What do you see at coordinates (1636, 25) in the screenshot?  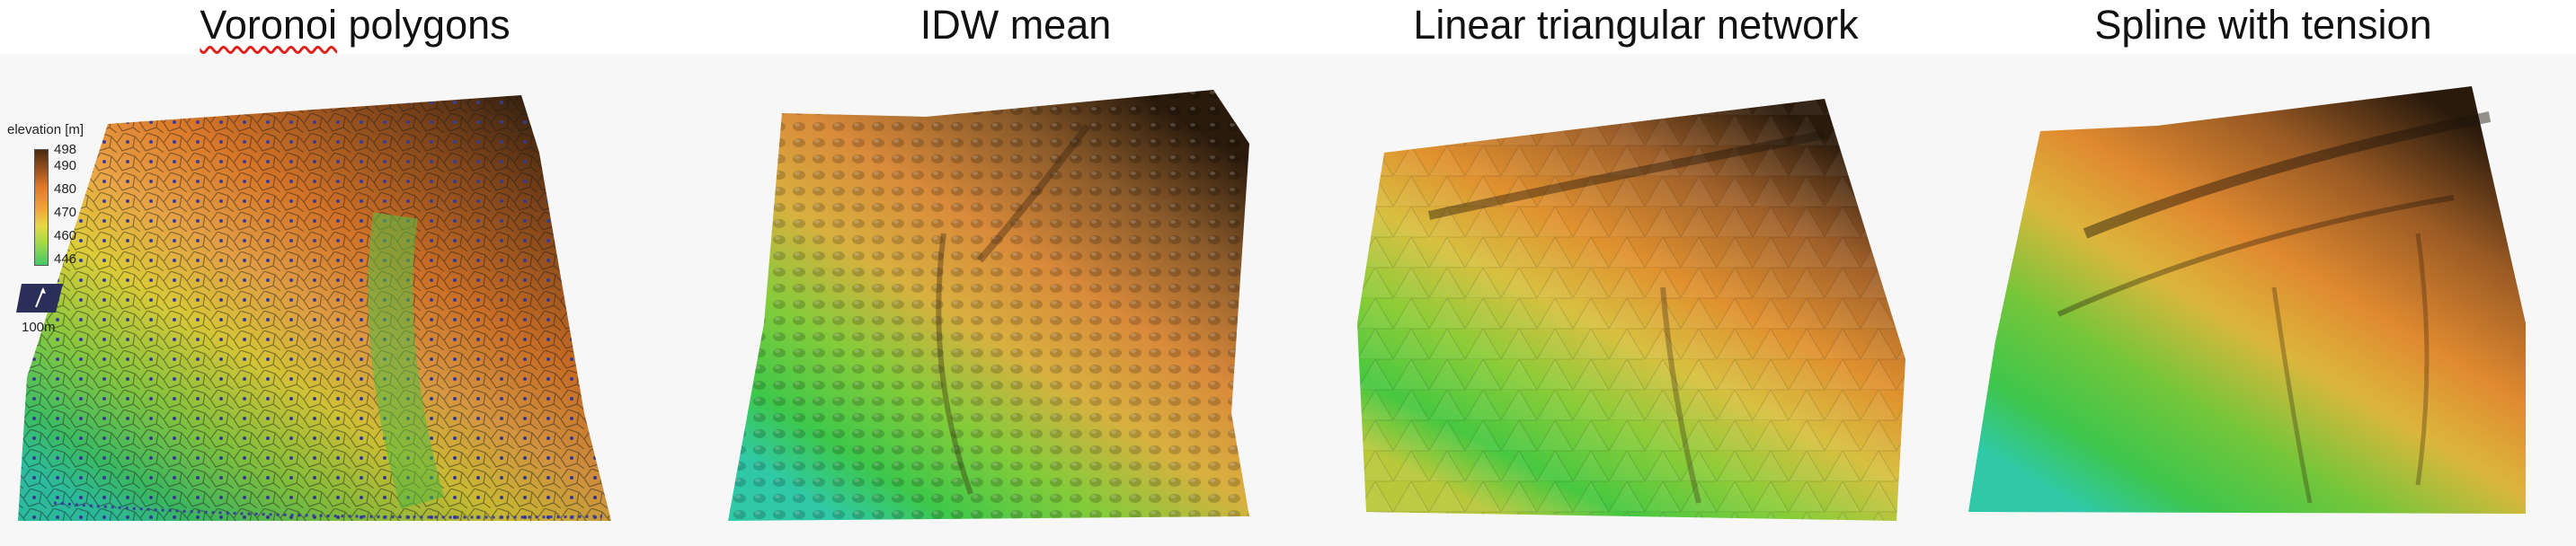 I see `panel-title: Linear triangular network` at bounding box center [1636, 25].